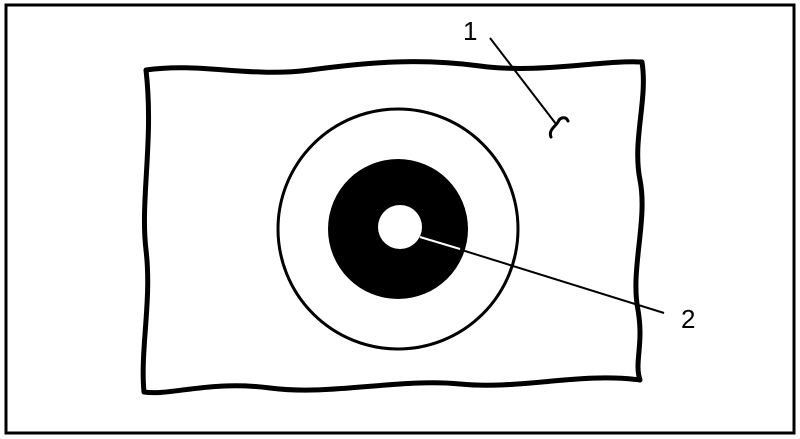 Image resolution: width=800 pixels, height=439 pixels. Describe the element at coordinates (440, 243) in the screenshot. I see `leader-line-2-inner` at that location.